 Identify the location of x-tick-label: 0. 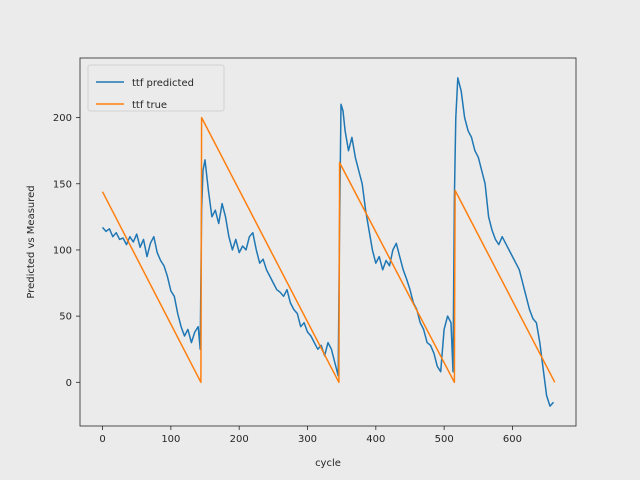
(102, 439).